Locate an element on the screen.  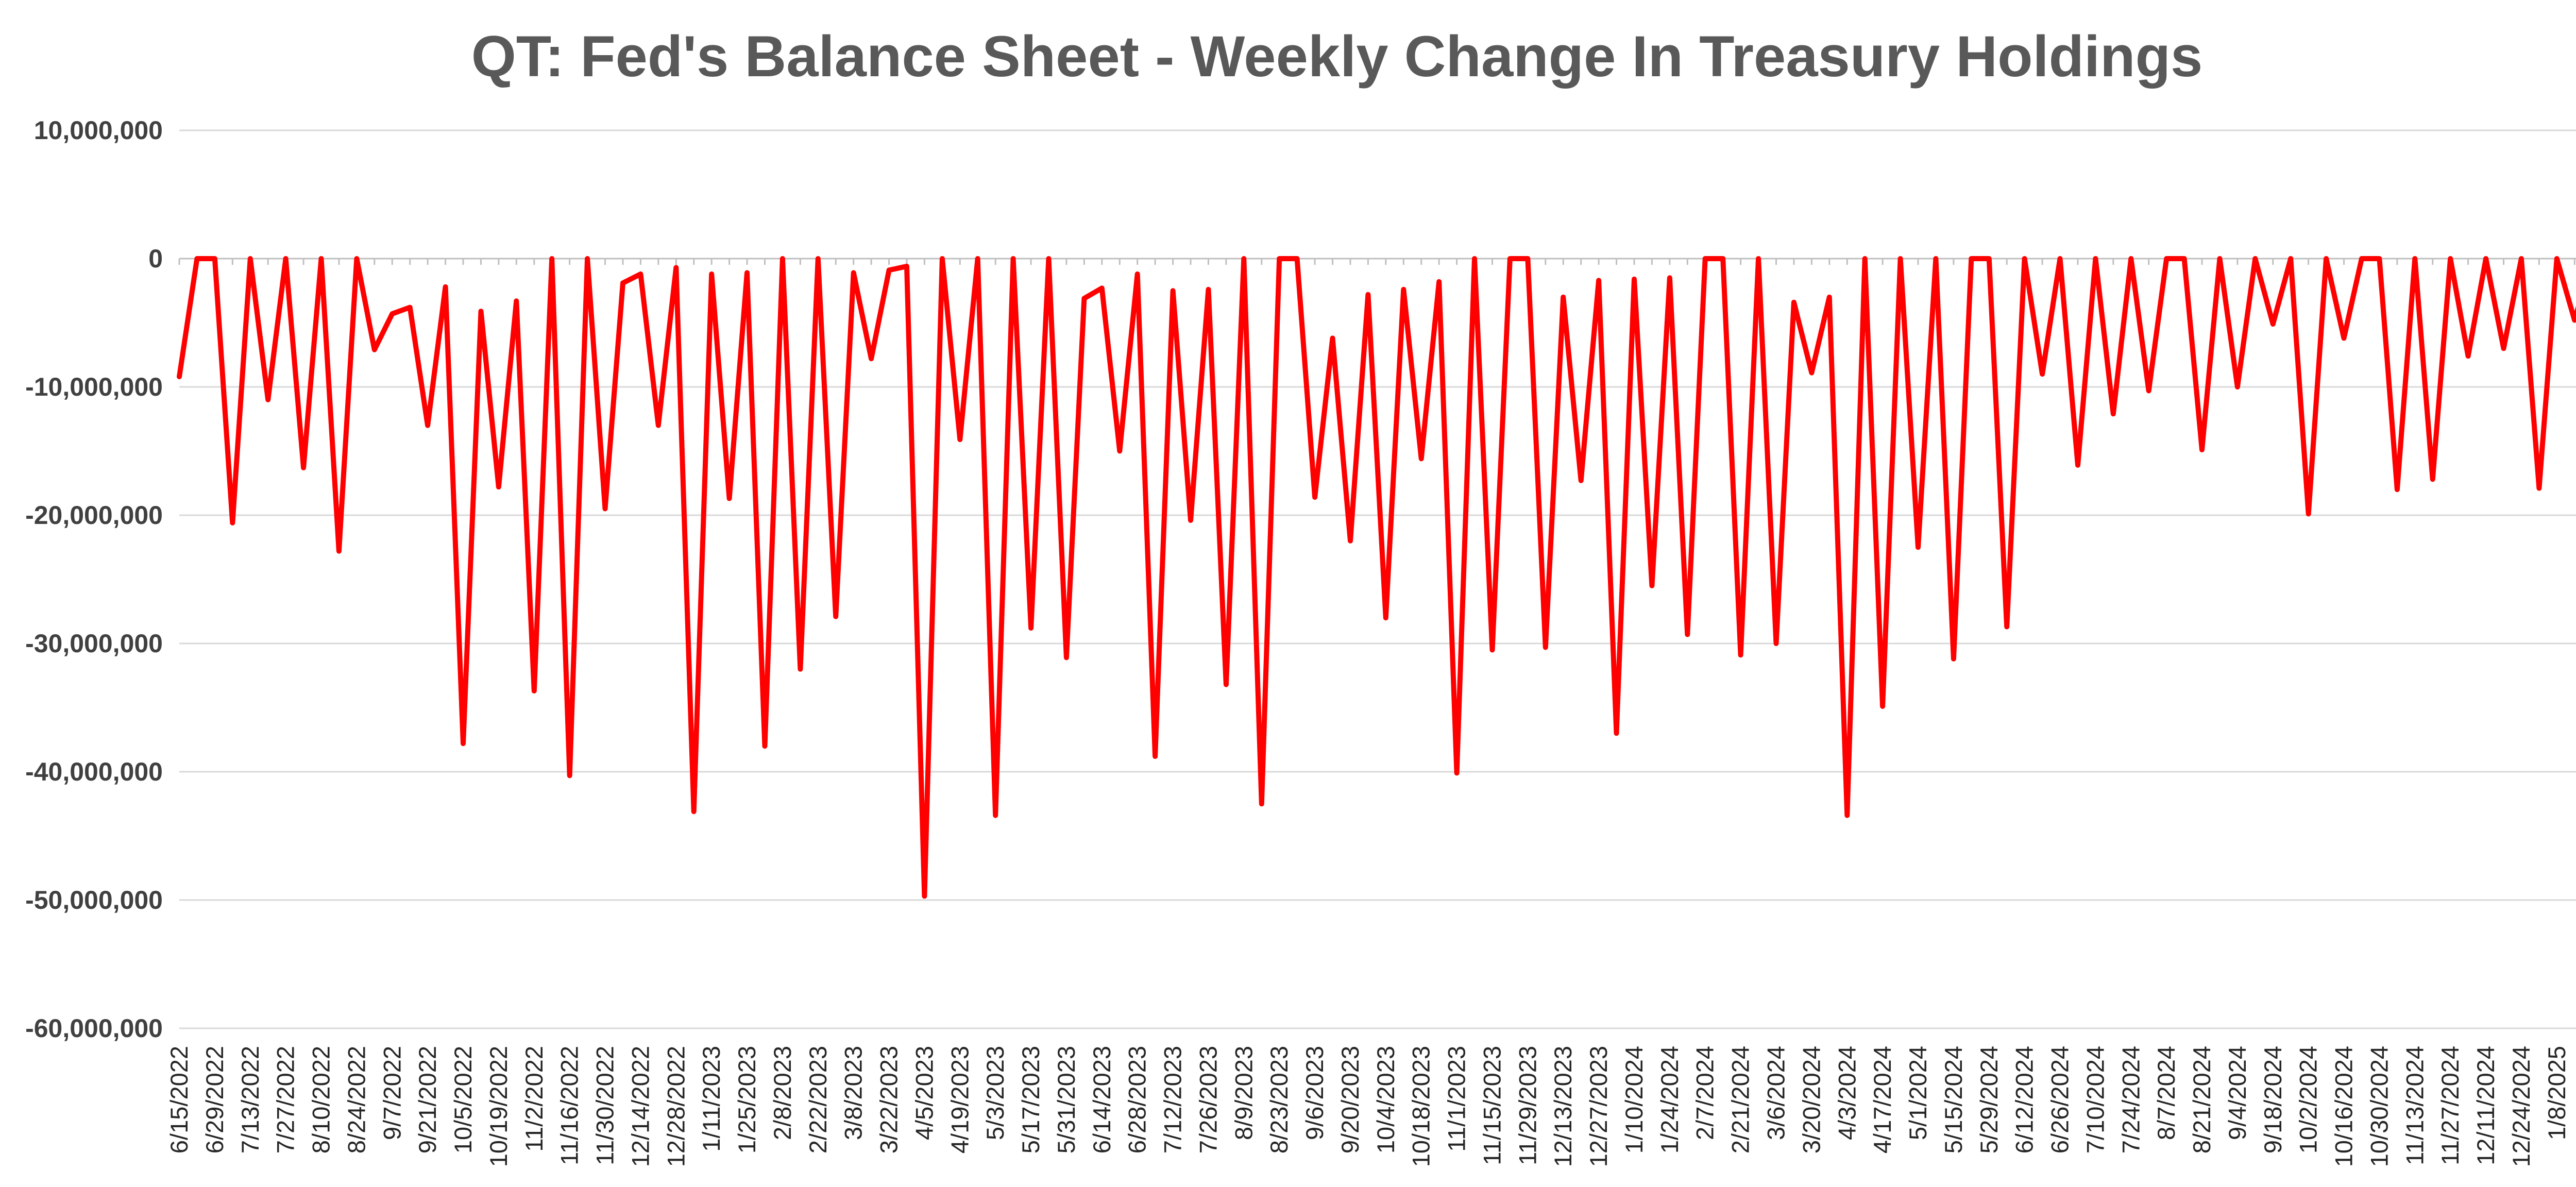
x-tick-label: 6/29/2022 is located at coordinates (214, 1100).